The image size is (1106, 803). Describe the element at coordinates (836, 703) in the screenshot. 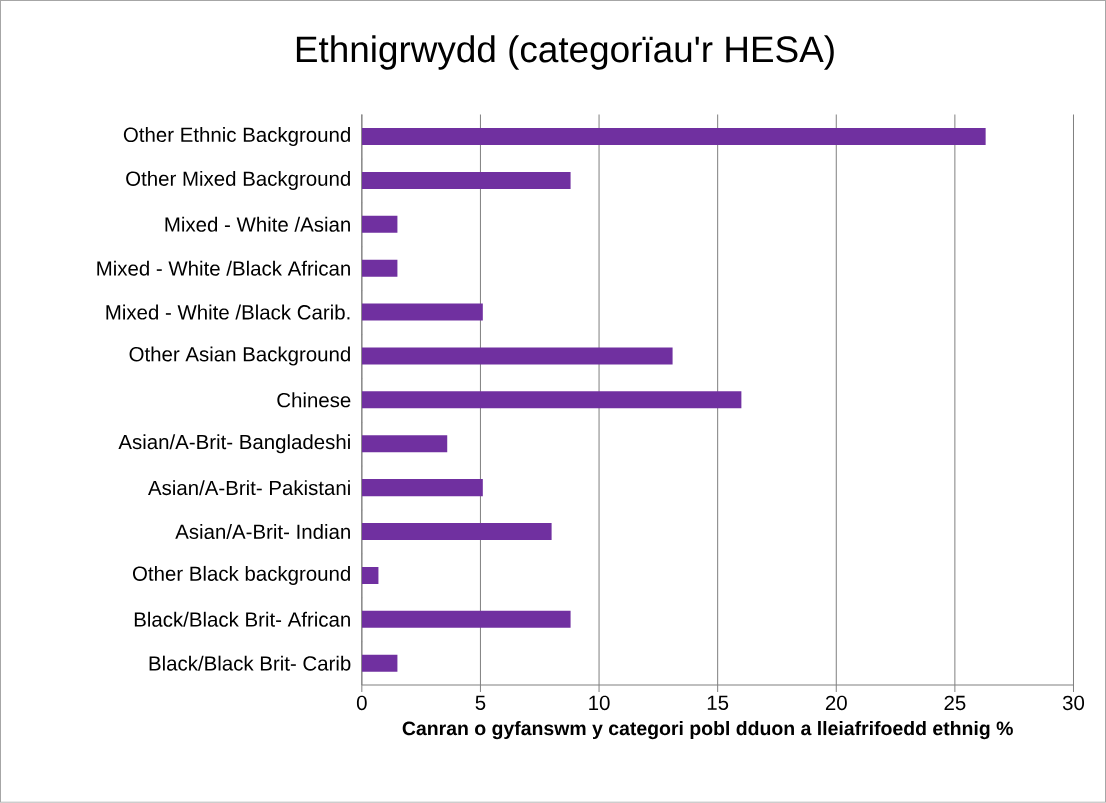

I see `x-tick-label: 20` at that location.